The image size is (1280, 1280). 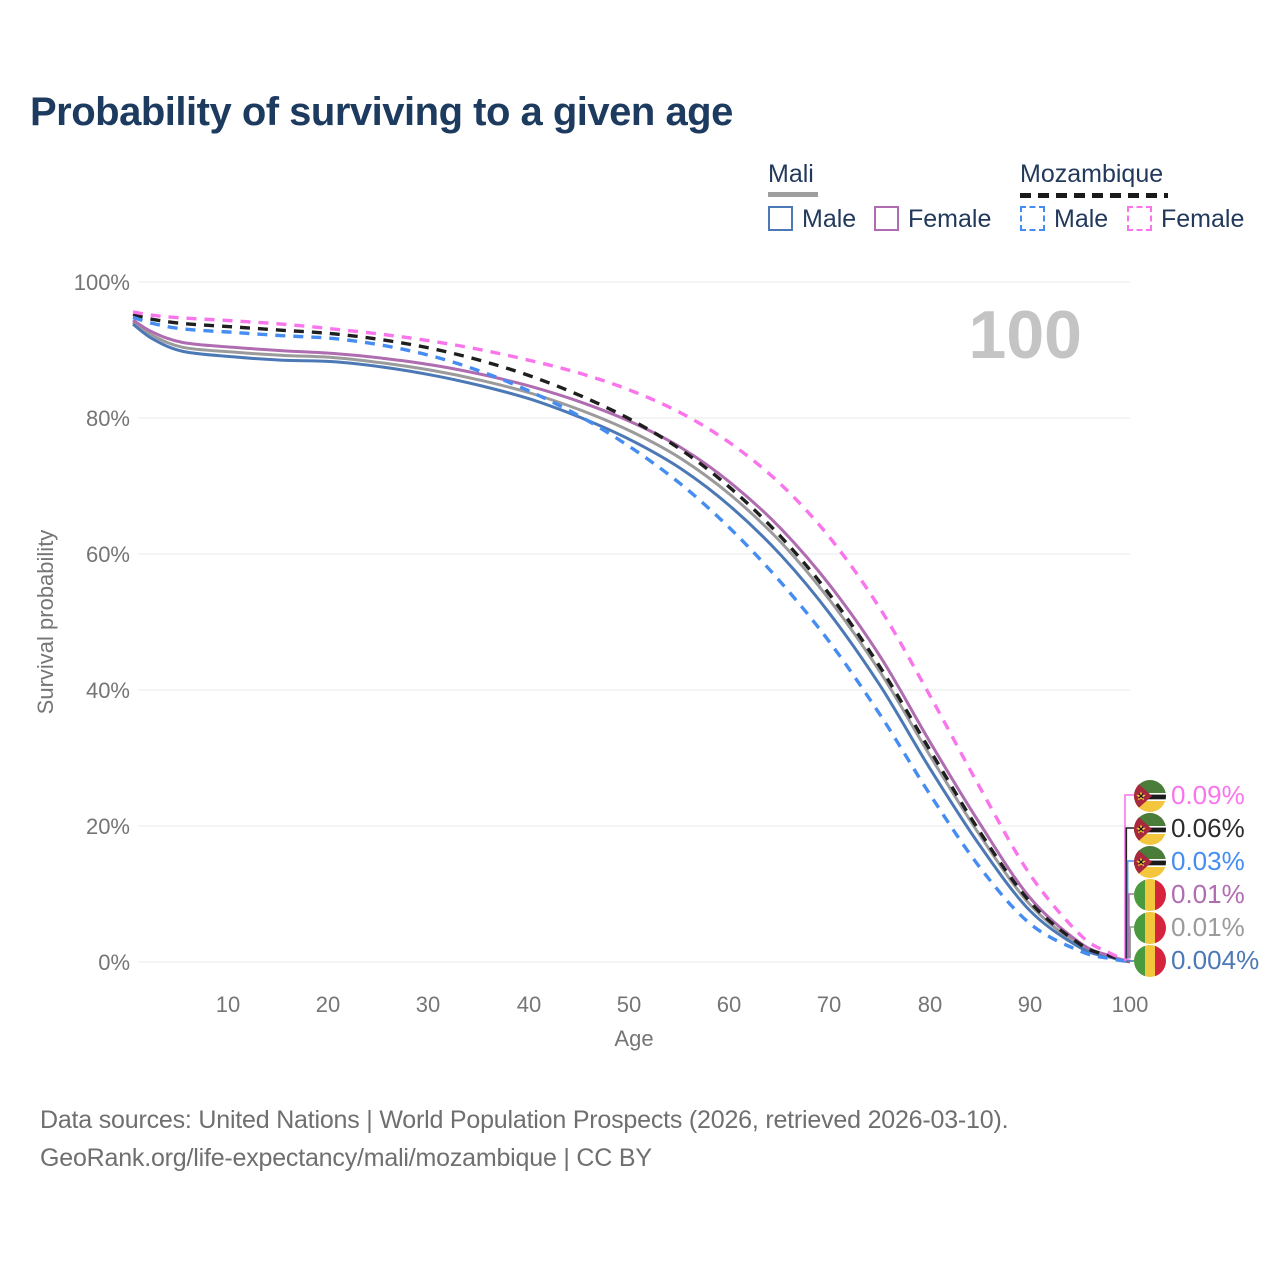 I want to click on legend-label-mozambique-male: Male, so click(x=1081, y=219).